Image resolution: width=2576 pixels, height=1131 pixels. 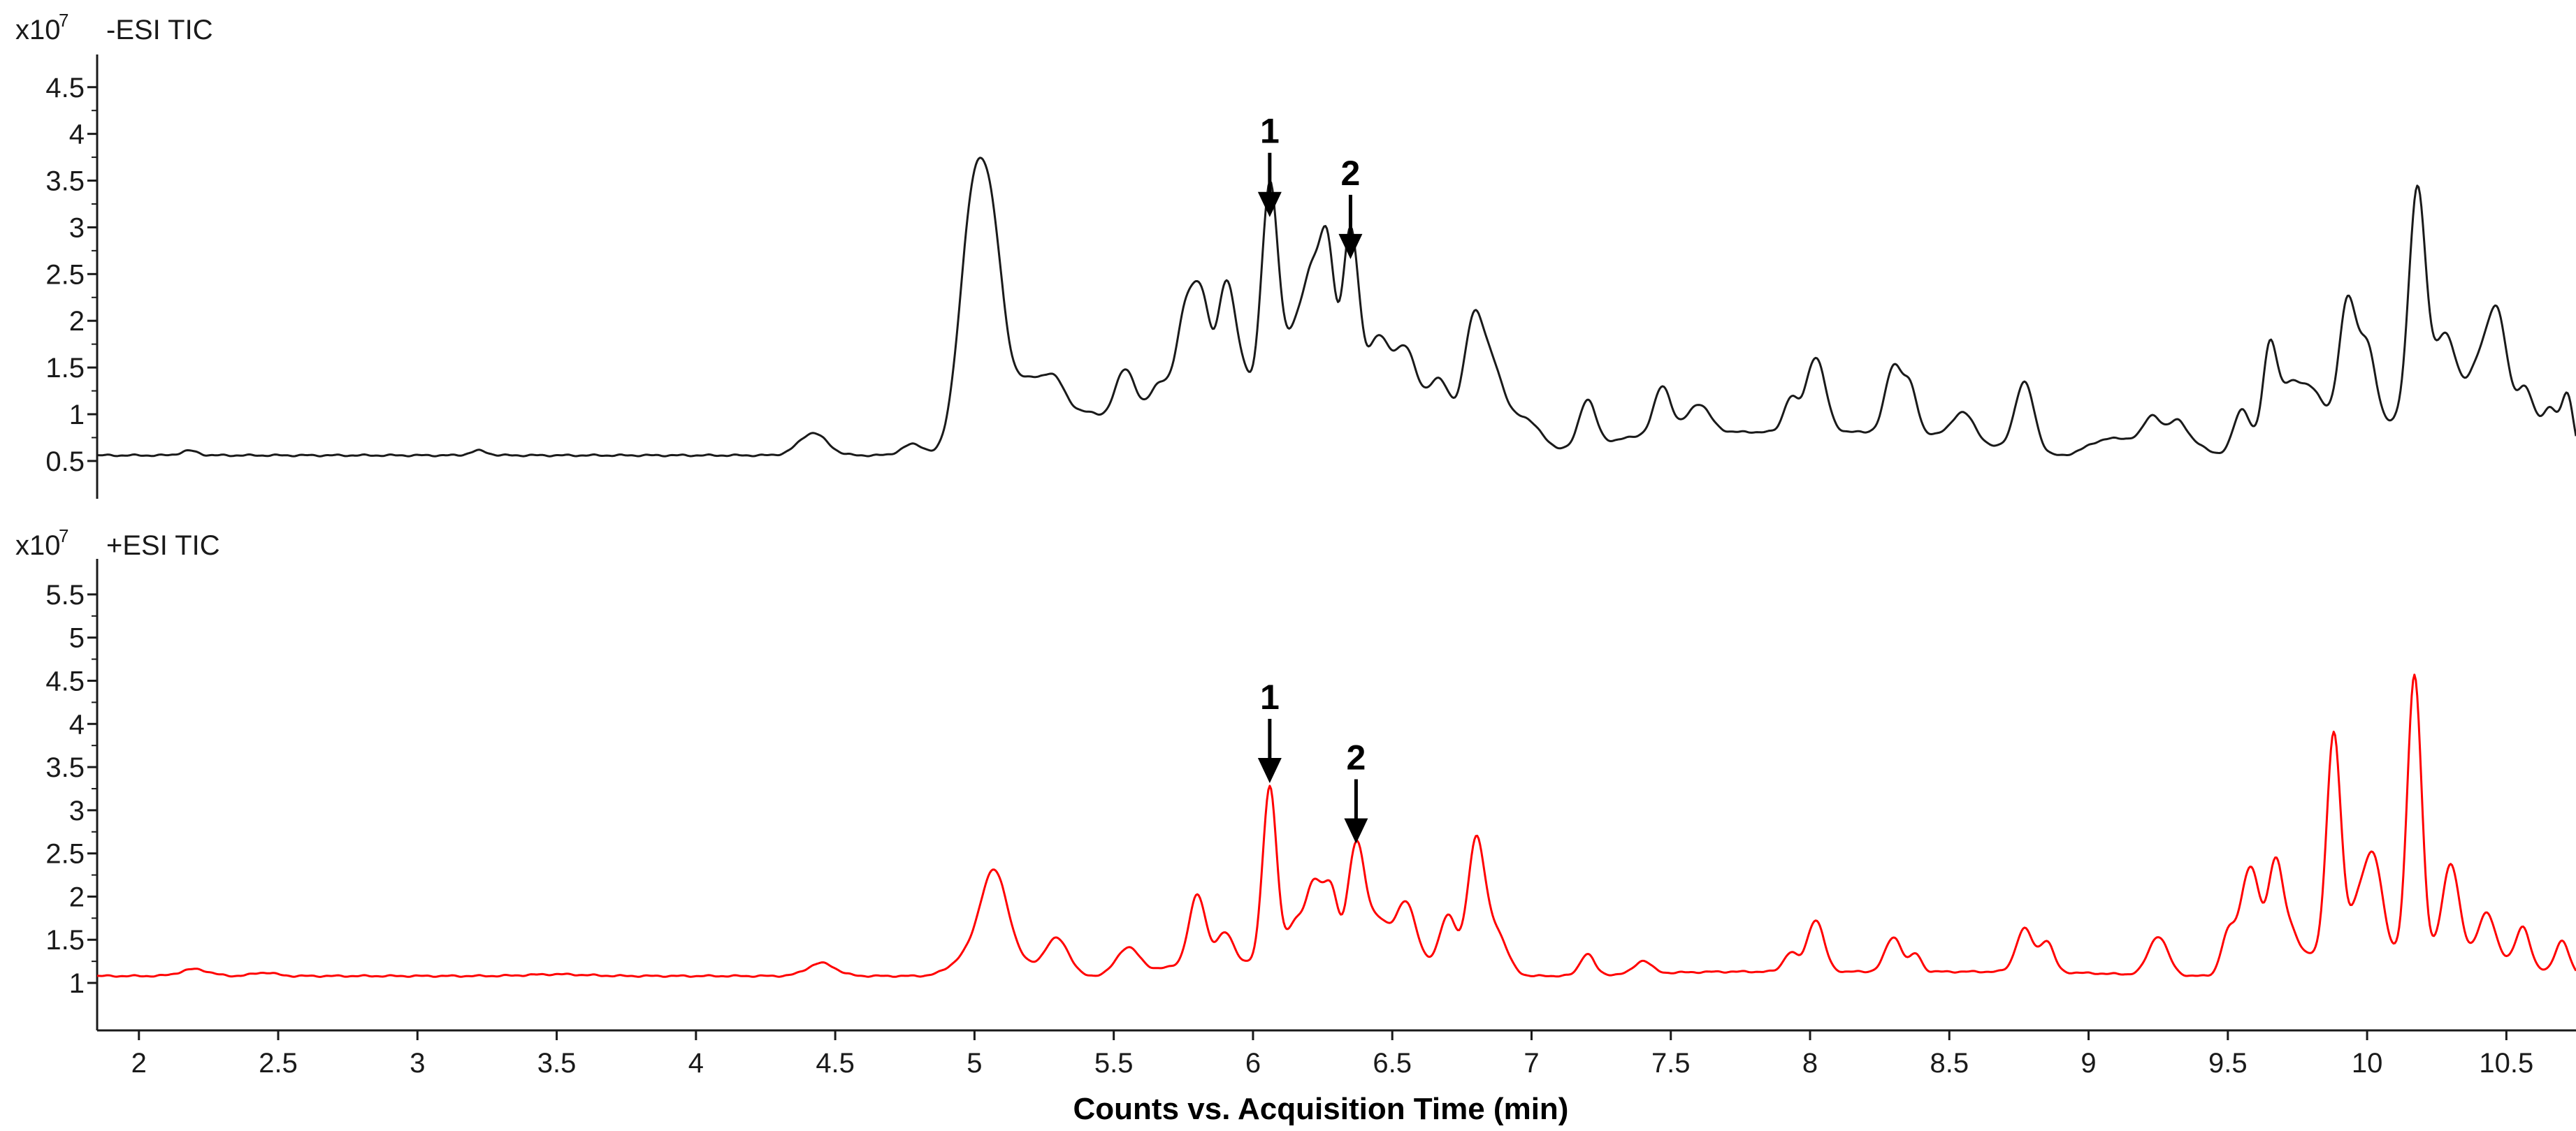 What do you see at coordinates (77, 725) in the screenshot?
I see `bottom-y-tick-label: 4` at bounding box center [77, 725].